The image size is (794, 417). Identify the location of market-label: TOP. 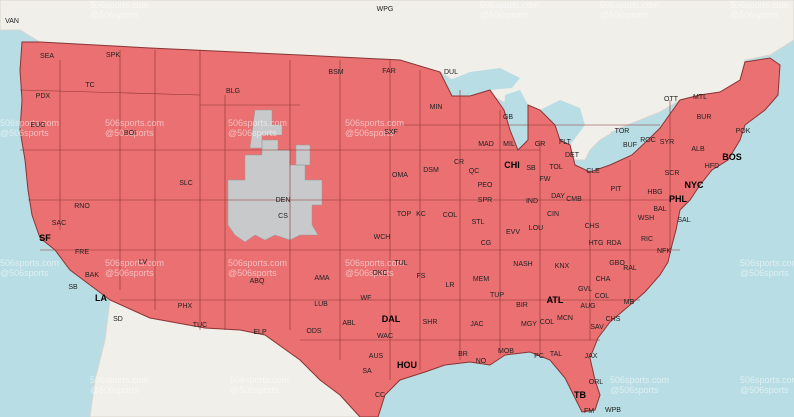
(404, 214).